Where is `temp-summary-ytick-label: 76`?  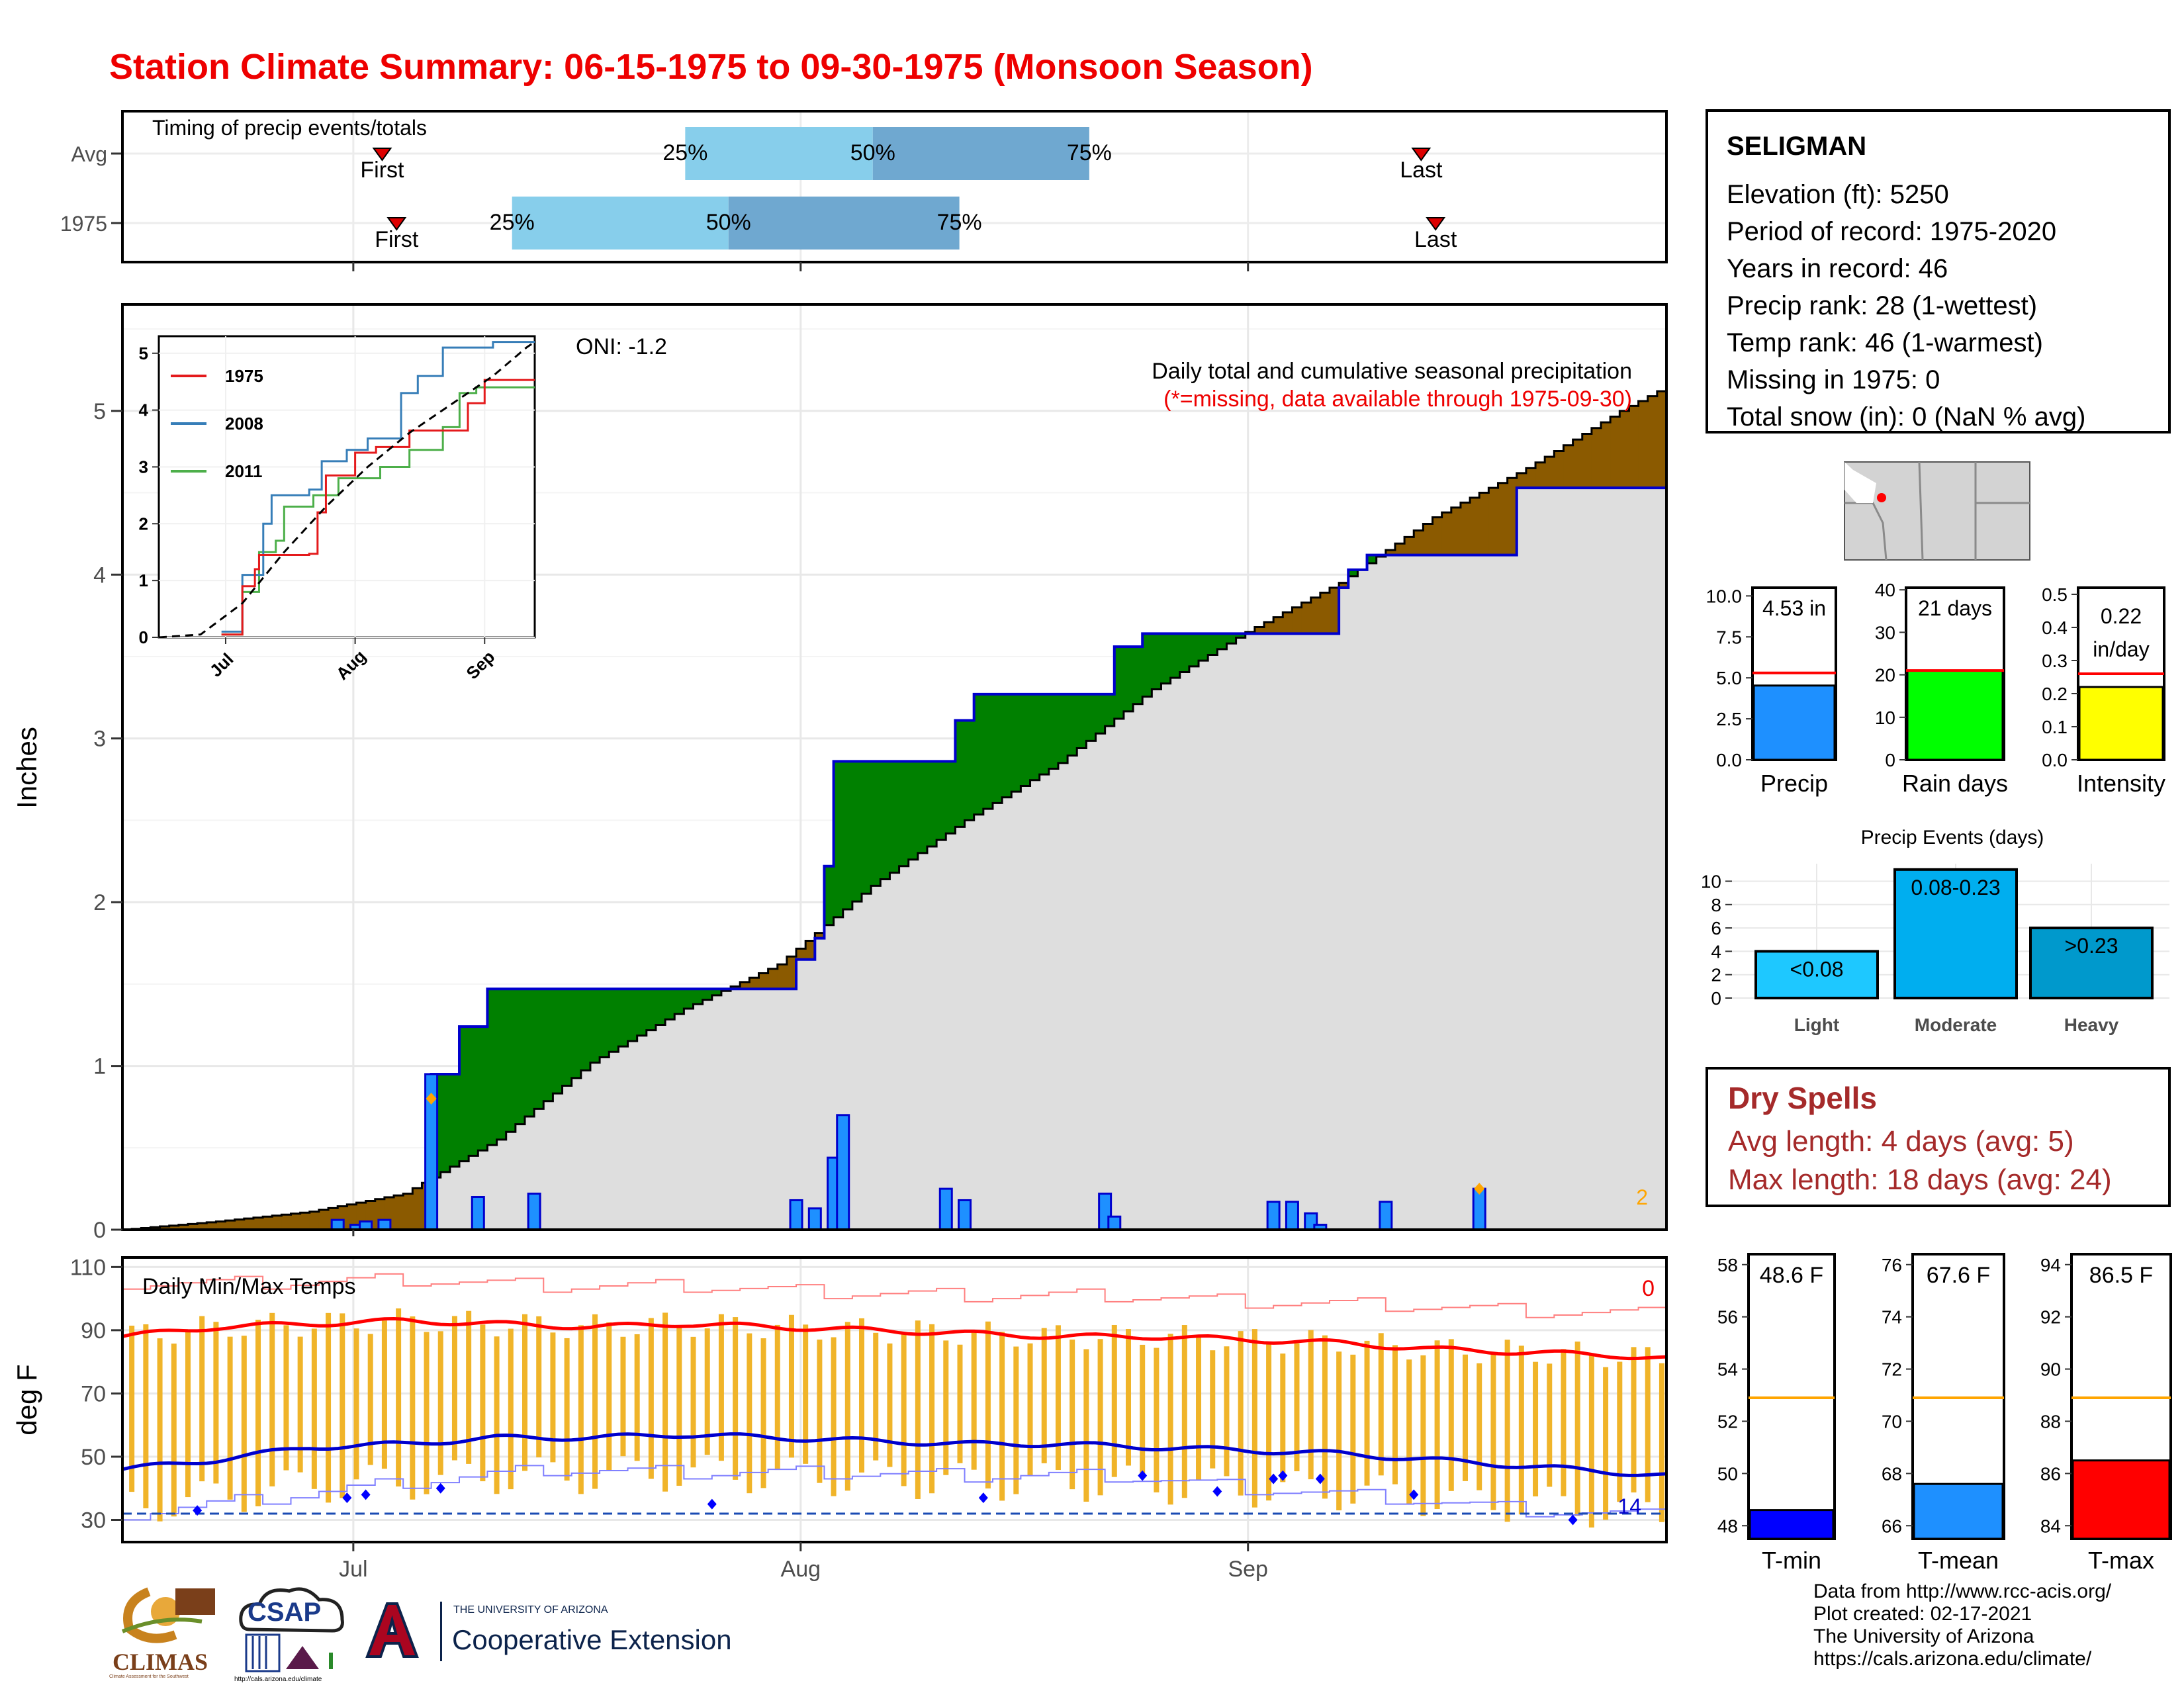 temp-summary-ytick-label: 76 is located at coordinates (1892, 1265).